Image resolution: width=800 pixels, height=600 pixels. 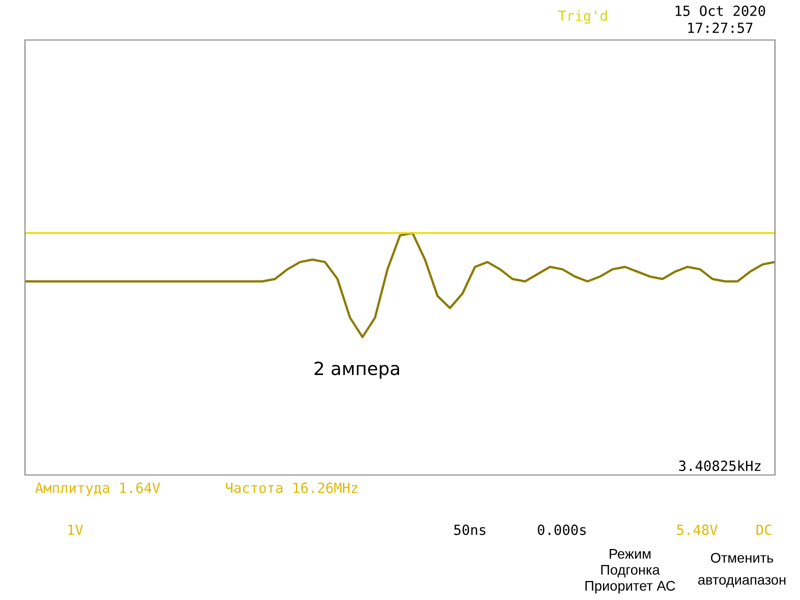 What do you see at coordinates (630, 554) in the screenshot?
I see `text: Режим` at bounding box center [630, 554].